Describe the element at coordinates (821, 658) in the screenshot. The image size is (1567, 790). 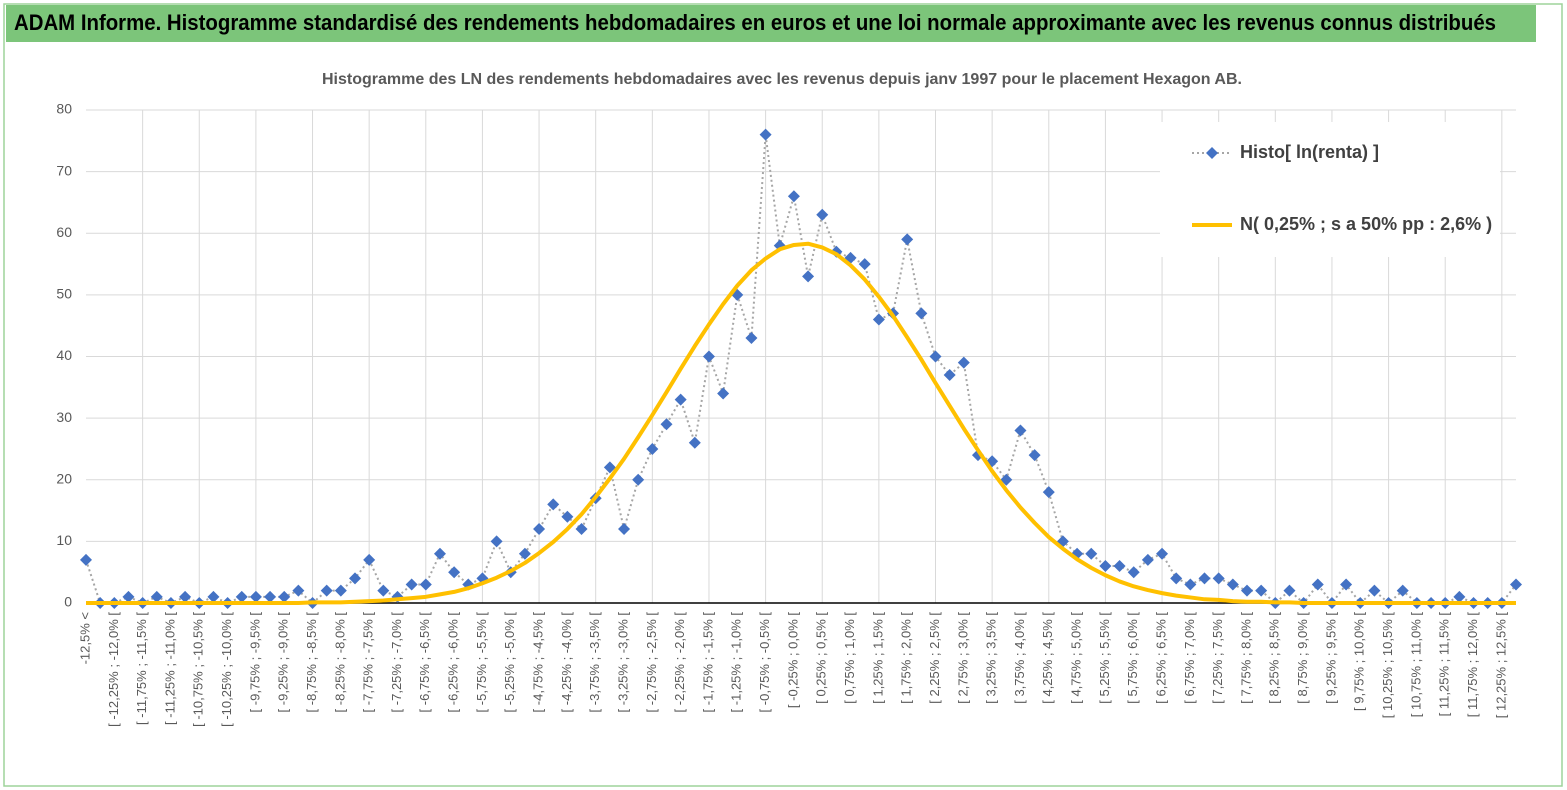
I see `x-tick-label: [ 0,25% ; 0,5% [` at that location.